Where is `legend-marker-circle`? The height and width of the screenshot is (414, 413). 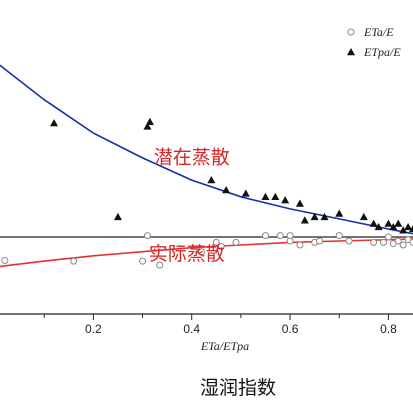
legend-marker-circle is located at coordinates (351, 32).